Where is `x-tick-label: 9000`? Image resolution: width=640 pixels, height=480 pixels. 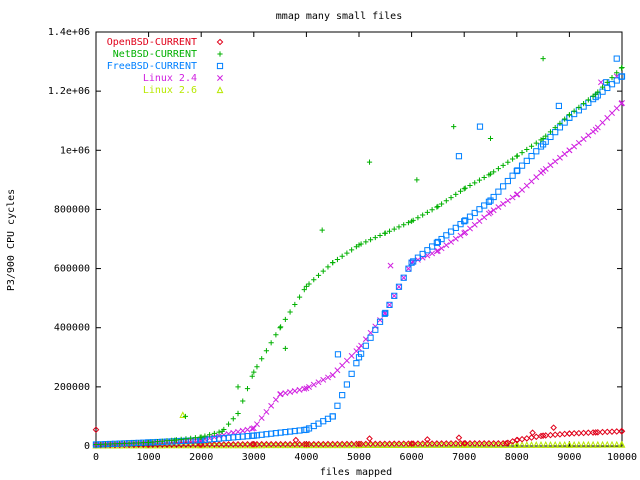
x-tick-label: 9000 is located at coordinates (569, 457).